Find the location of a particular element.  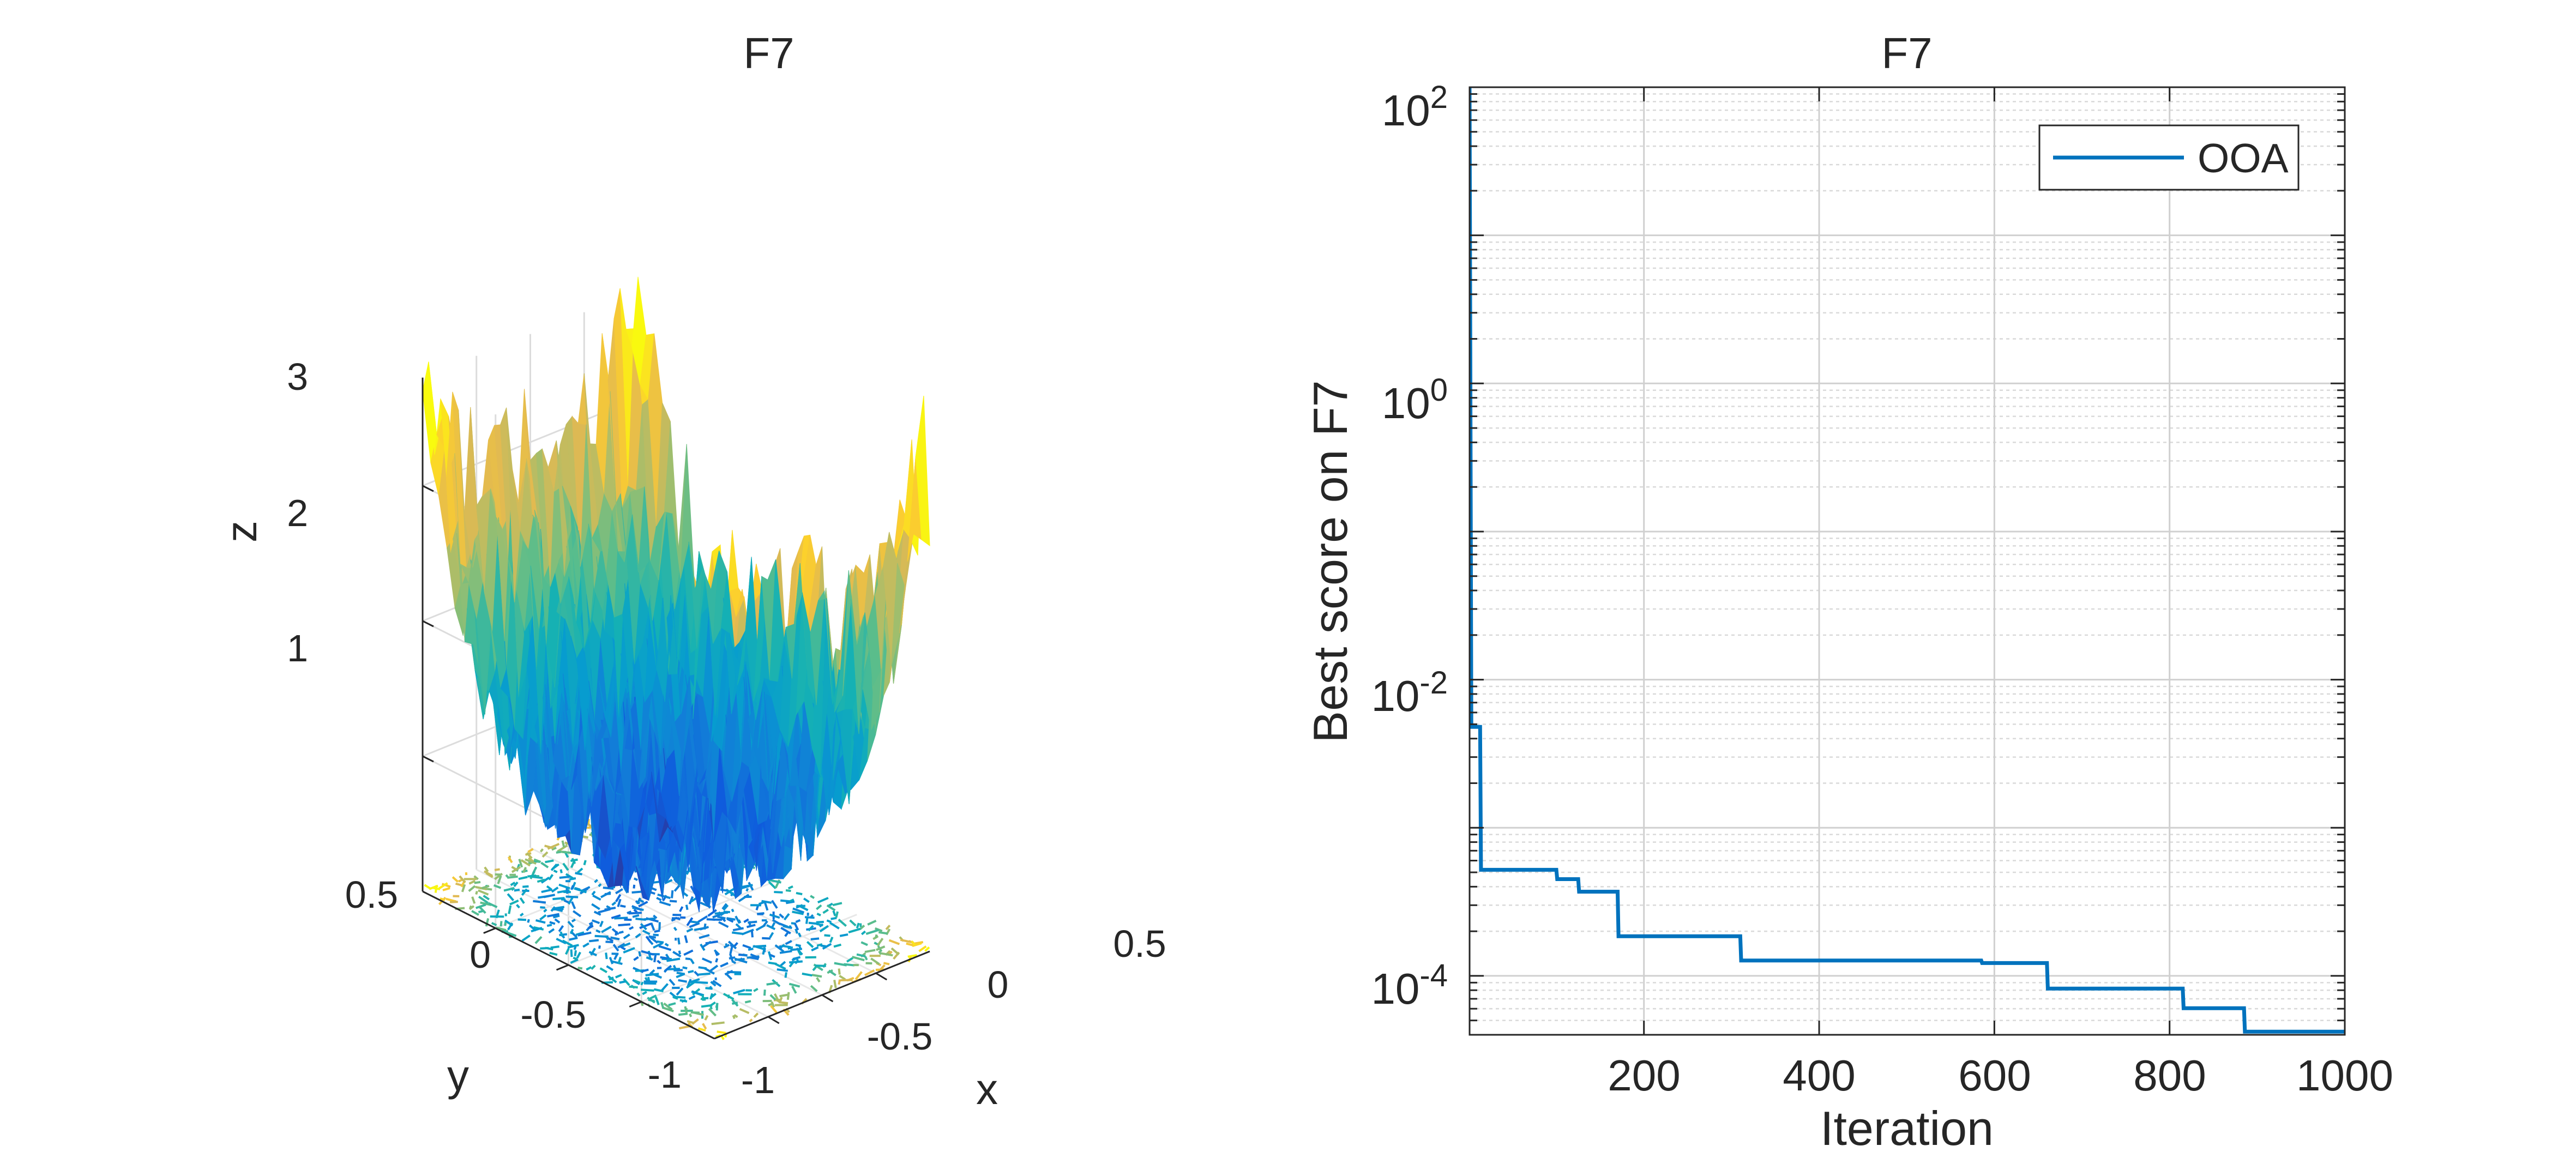

svg-text: 10⁰ is located at coordinates (1415, 399).